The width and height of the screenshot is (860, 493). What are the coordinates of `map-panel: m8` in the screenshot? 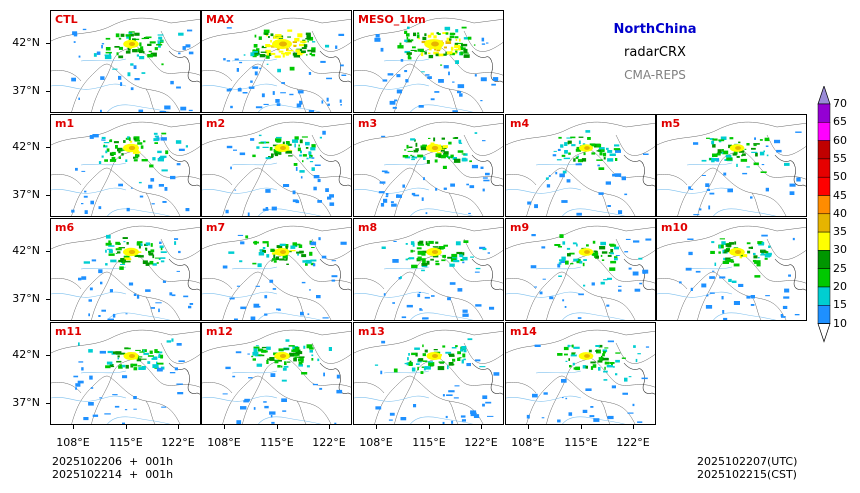 It's located at (428, 269).